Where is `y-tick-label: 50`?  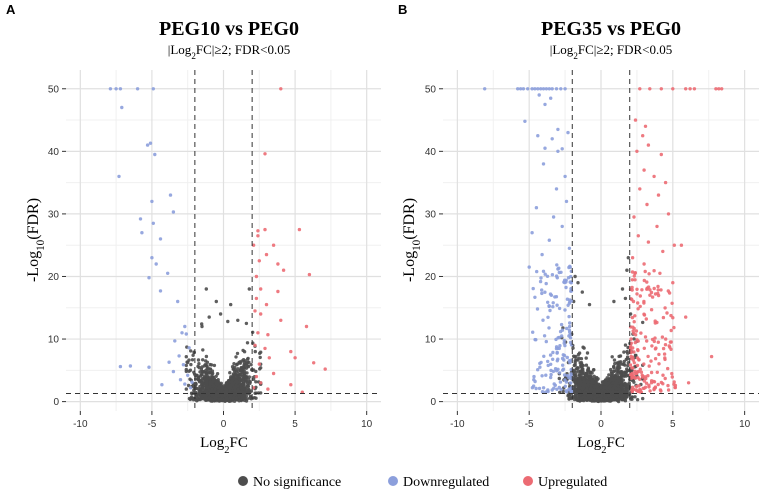 y-tick-label: 50 is located at coordinates (431, 89).